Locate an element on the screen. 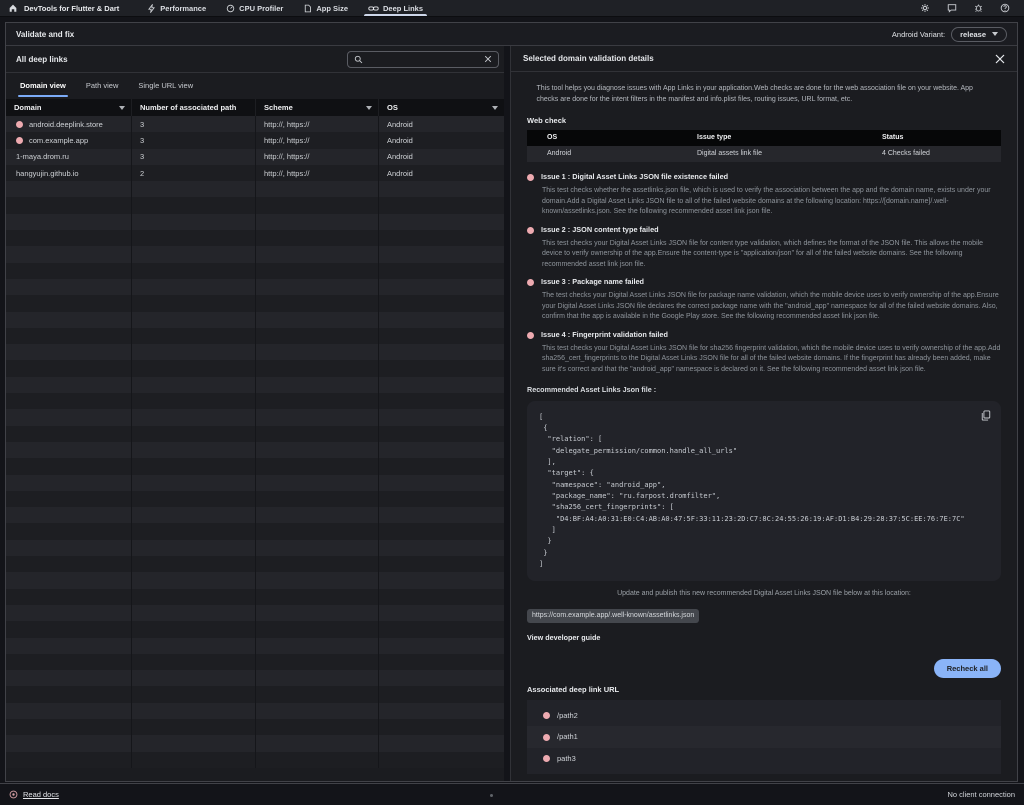  clear-search-icon is located at coordinates (488, 59).